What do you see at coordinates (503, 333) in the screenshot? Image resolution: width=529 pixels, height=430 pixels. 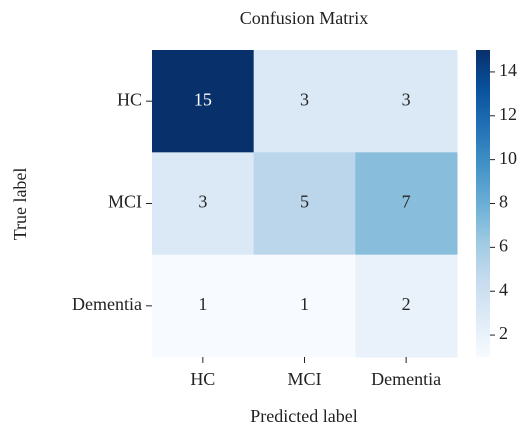 I see `colorbar-tick-label: 2` at bounding box center [503, 333].